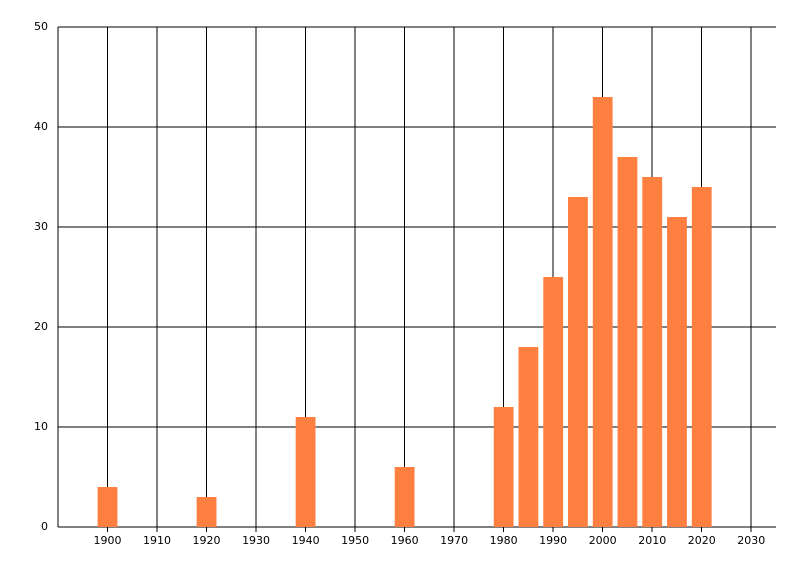 This screenshot has height=576, width=800. What do you see at coordinates (306, 540) in the screenshot?
I see `x-tick-label: 1940` at bounding box center [306, 540].